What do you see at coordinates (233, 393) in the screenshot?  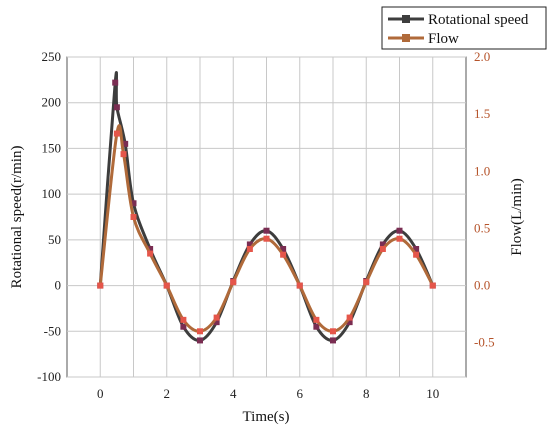 I see `x-tick-label: 4` at bounding box center [233, 393].